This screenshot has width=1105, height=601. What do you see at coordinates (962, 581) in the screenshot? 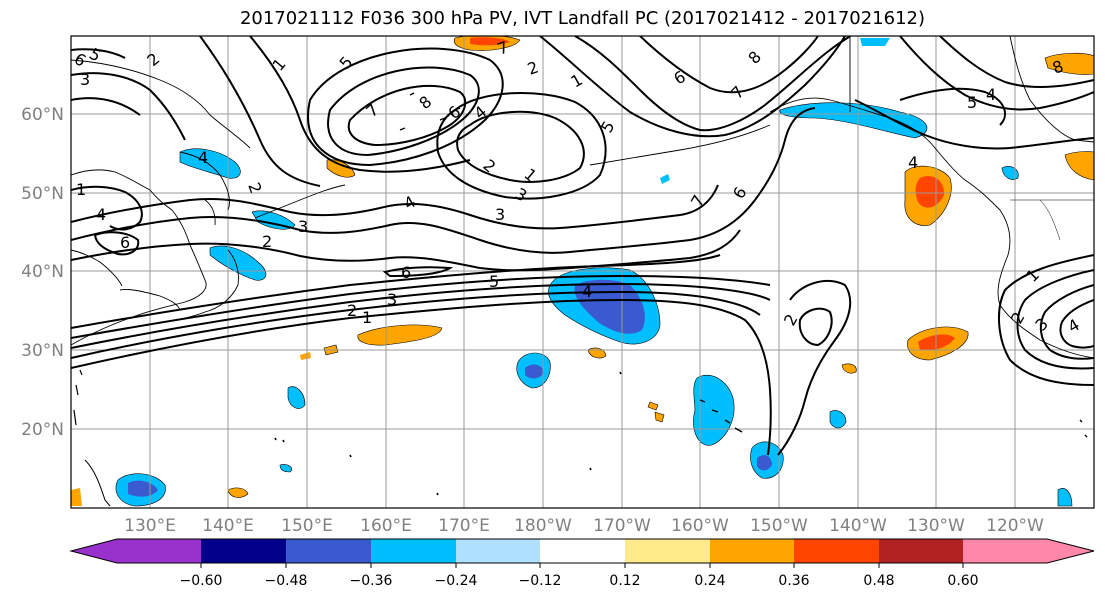
I see `colorbar-tick-label: 0.60` at bounding box center [962, 581].